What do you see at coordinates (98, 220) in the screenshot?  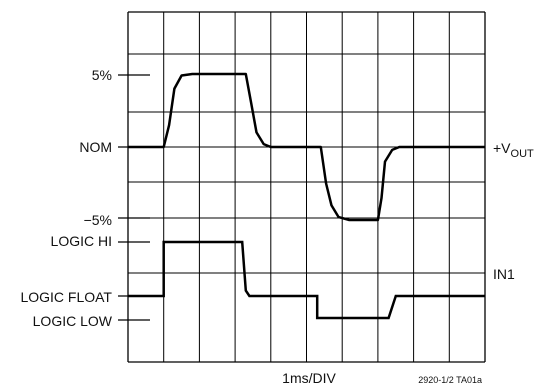 I see `ytick-label-minus5: −5%` at bounding box center [98, 220].